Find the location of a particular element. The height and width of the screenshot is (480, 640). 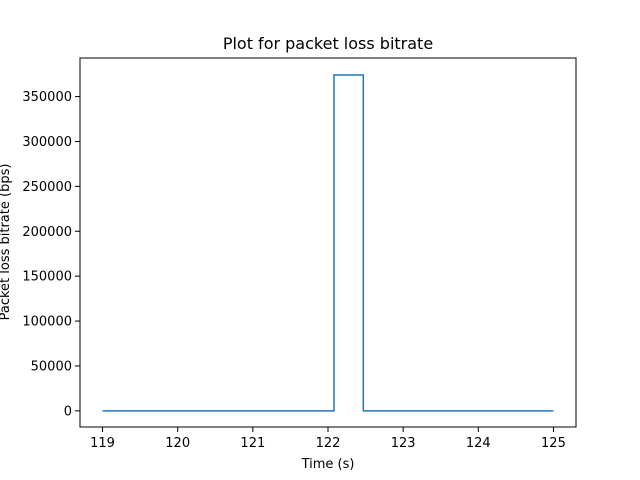

x-tick-label: 124 is located at coordinates (478, 443).